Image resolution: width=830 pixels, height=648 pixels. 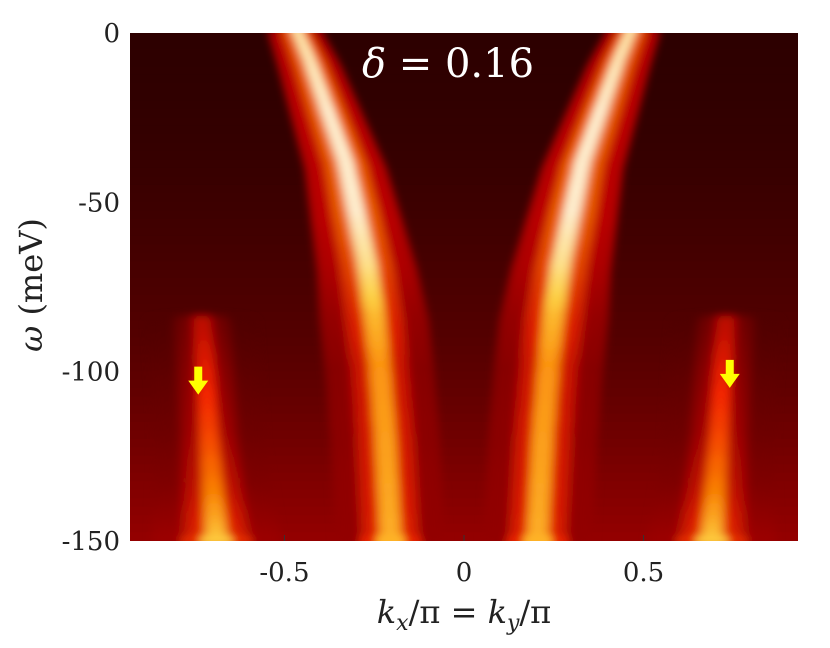 I want to click on chart-title: δ = 0.16, so click(x=448, y=64).